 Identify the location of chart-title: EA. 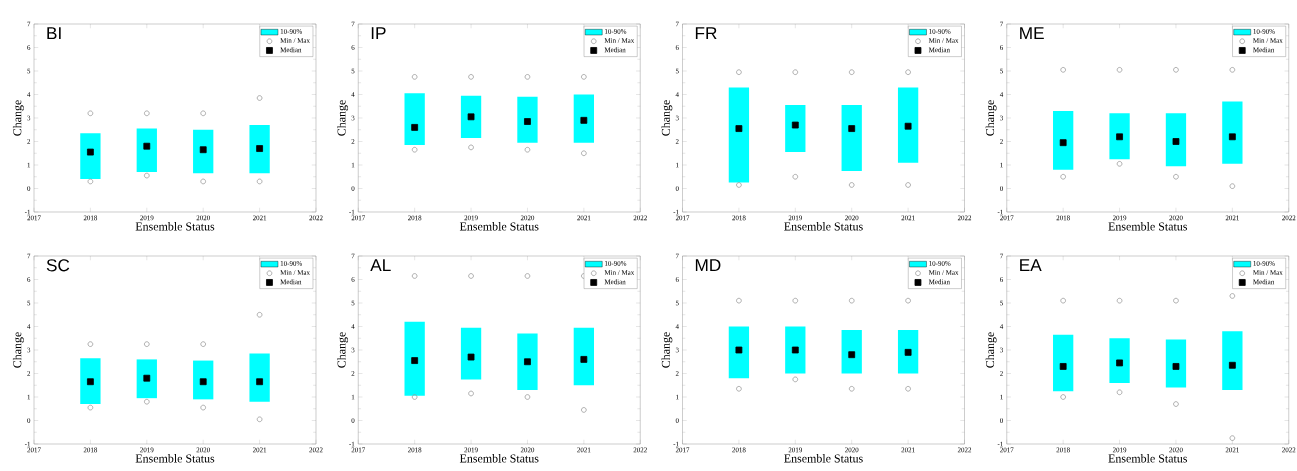
(1031, 265).